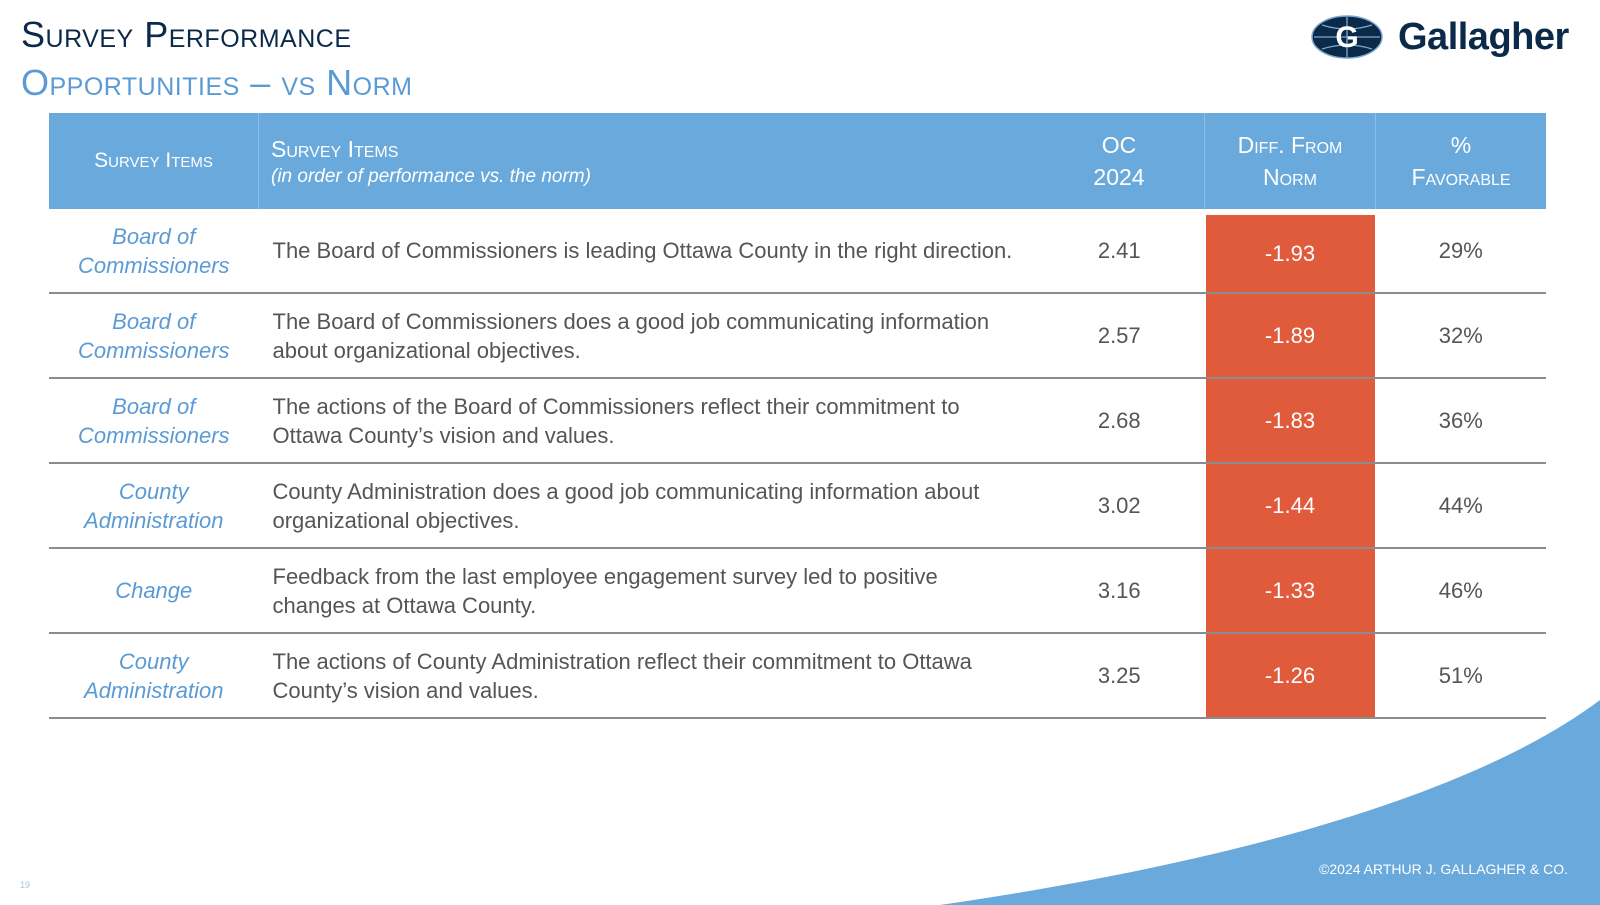  I want to click on row-diff-cell: -1.44, so click(1290, 506).